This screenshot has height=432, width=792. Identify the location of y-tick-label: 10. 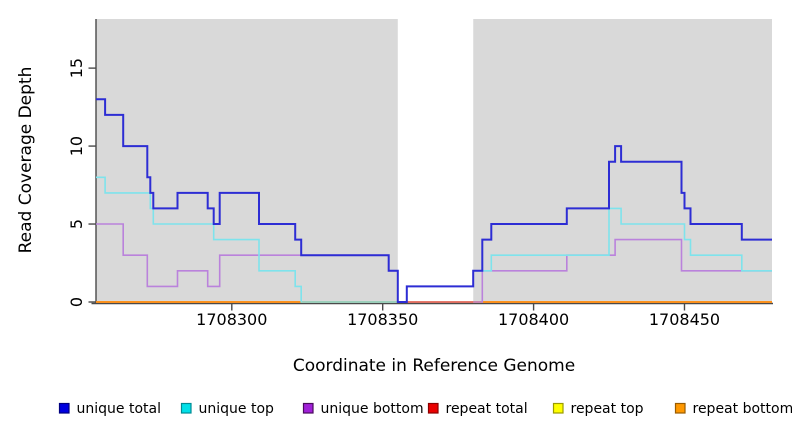
(76, 146).